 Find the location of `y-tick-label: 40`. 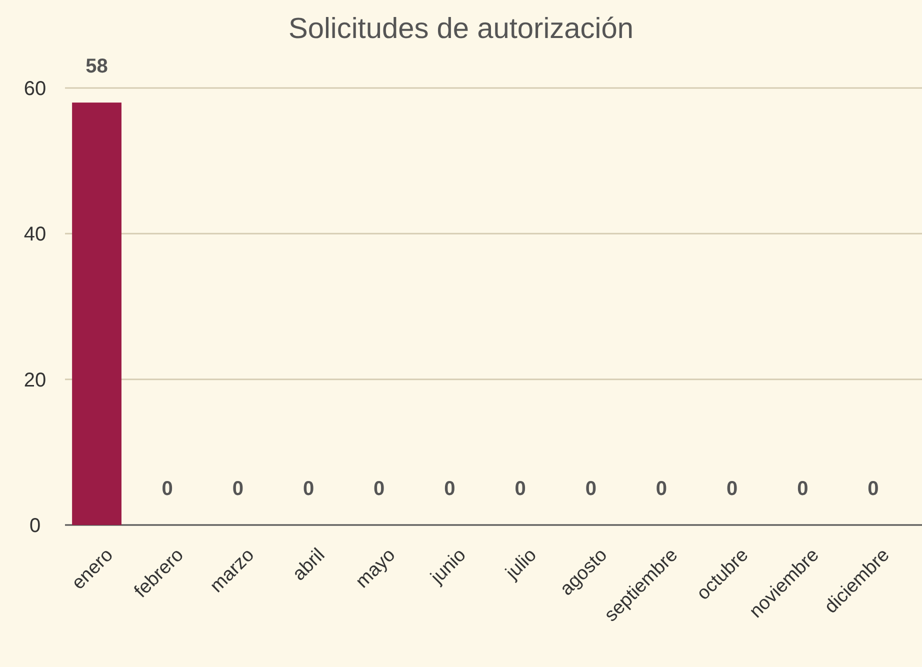

y-tick-label: 40 is located at coordinates (35, 235).